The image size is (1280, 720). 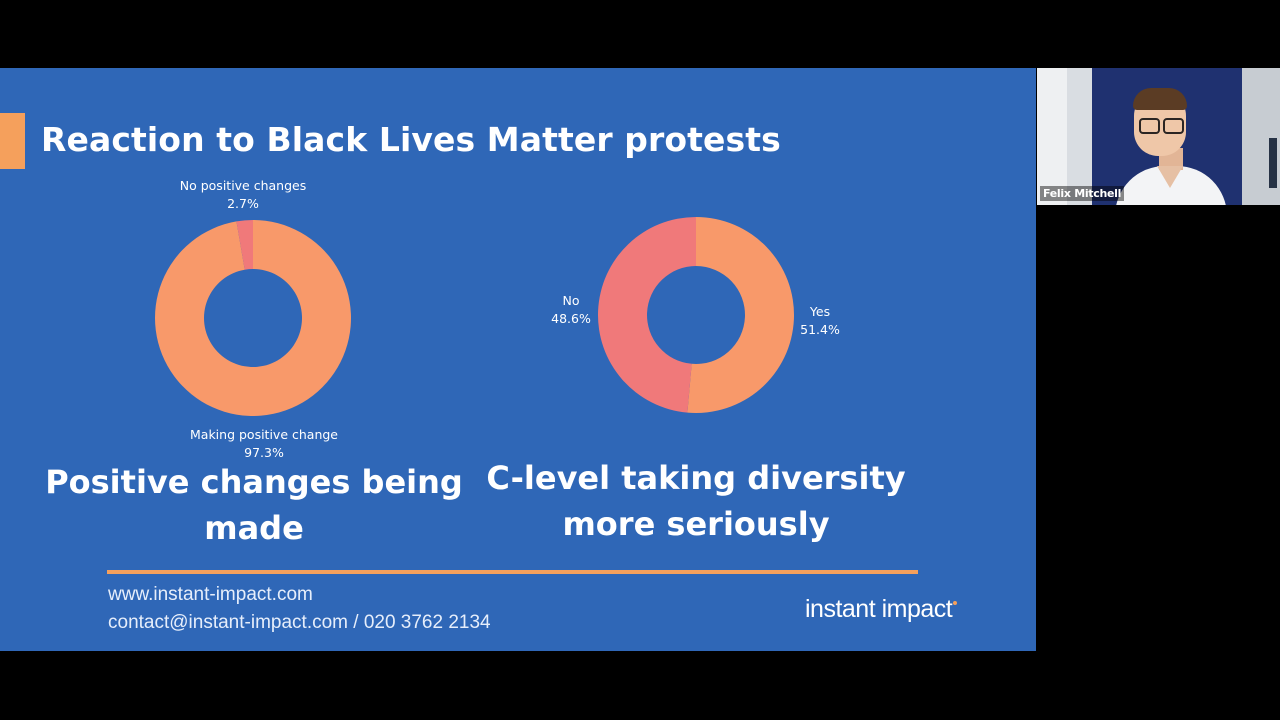 I want to click on instant-impact-logo: instant impact, so click(x=881, y=609).